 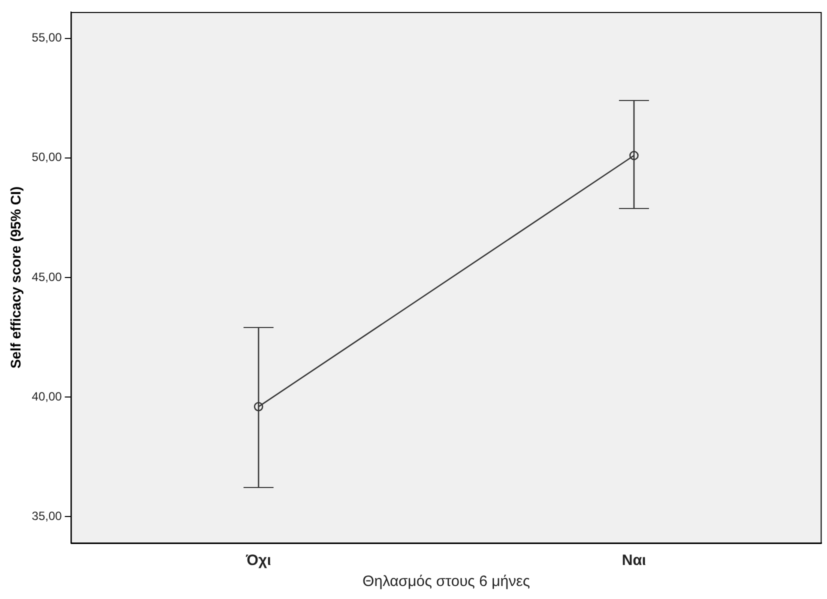 I want to click on y-axis-title: Self efficacy score (95% CI), so click(x=15, y=277).